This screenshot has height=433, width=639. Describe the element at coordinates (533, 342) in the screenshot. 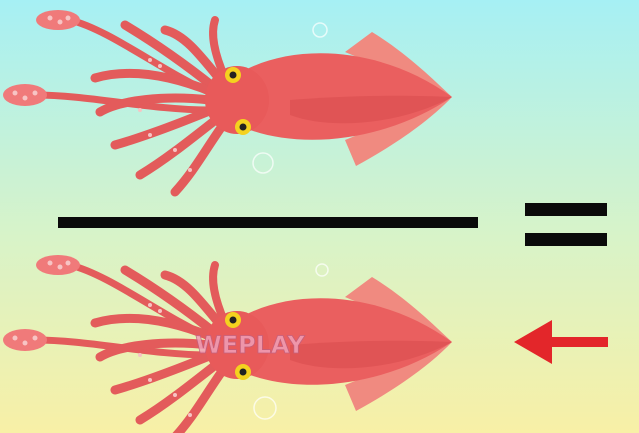

I see `arrow-head` at that location.